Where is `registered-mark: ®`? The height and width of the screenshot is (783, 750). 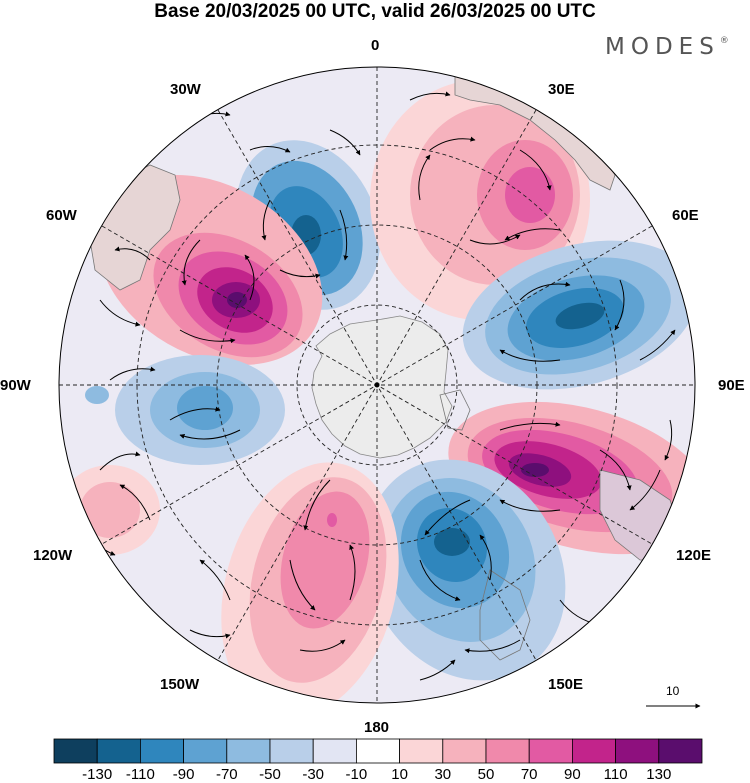 registered-mark: ® is located at coordinates (724, 41).